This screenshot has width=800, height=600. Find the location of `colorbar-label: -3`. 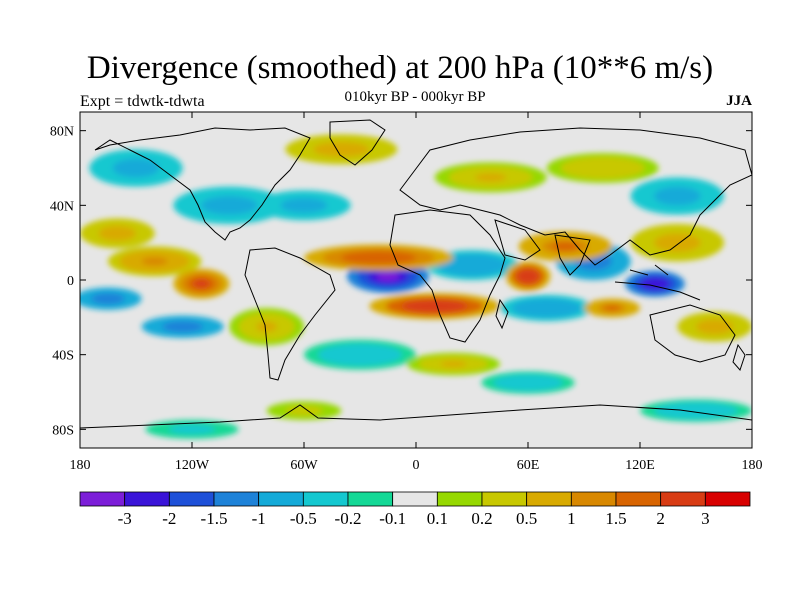

colorbar-label: -3 is located at coordinates (125, 518).